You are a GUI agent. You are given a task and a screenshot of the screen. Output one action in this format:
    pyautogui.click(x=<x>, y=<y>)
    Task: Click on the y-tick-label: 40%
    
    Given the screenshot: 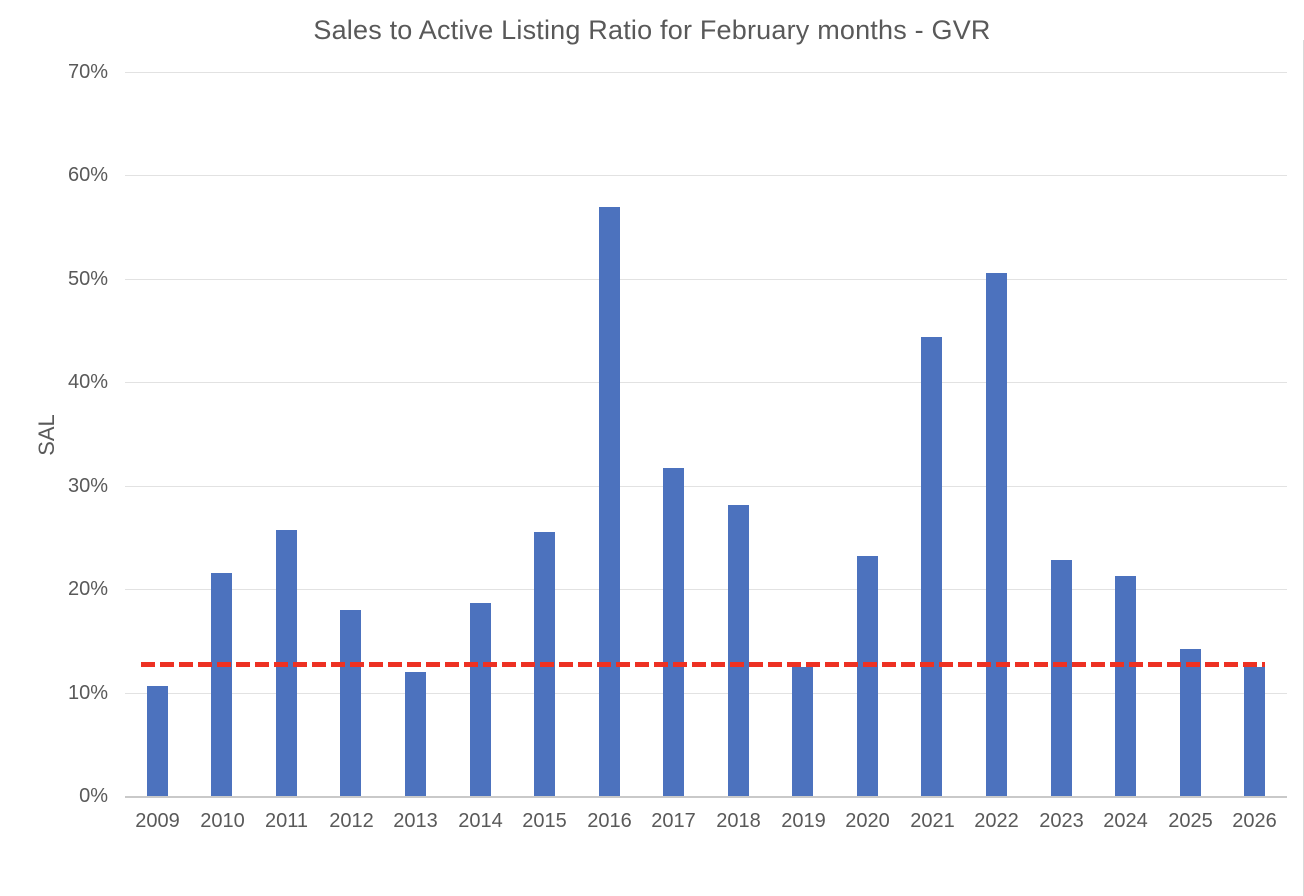 What is the action you would take?
    pyautogui.click(x=87, y=382)
    